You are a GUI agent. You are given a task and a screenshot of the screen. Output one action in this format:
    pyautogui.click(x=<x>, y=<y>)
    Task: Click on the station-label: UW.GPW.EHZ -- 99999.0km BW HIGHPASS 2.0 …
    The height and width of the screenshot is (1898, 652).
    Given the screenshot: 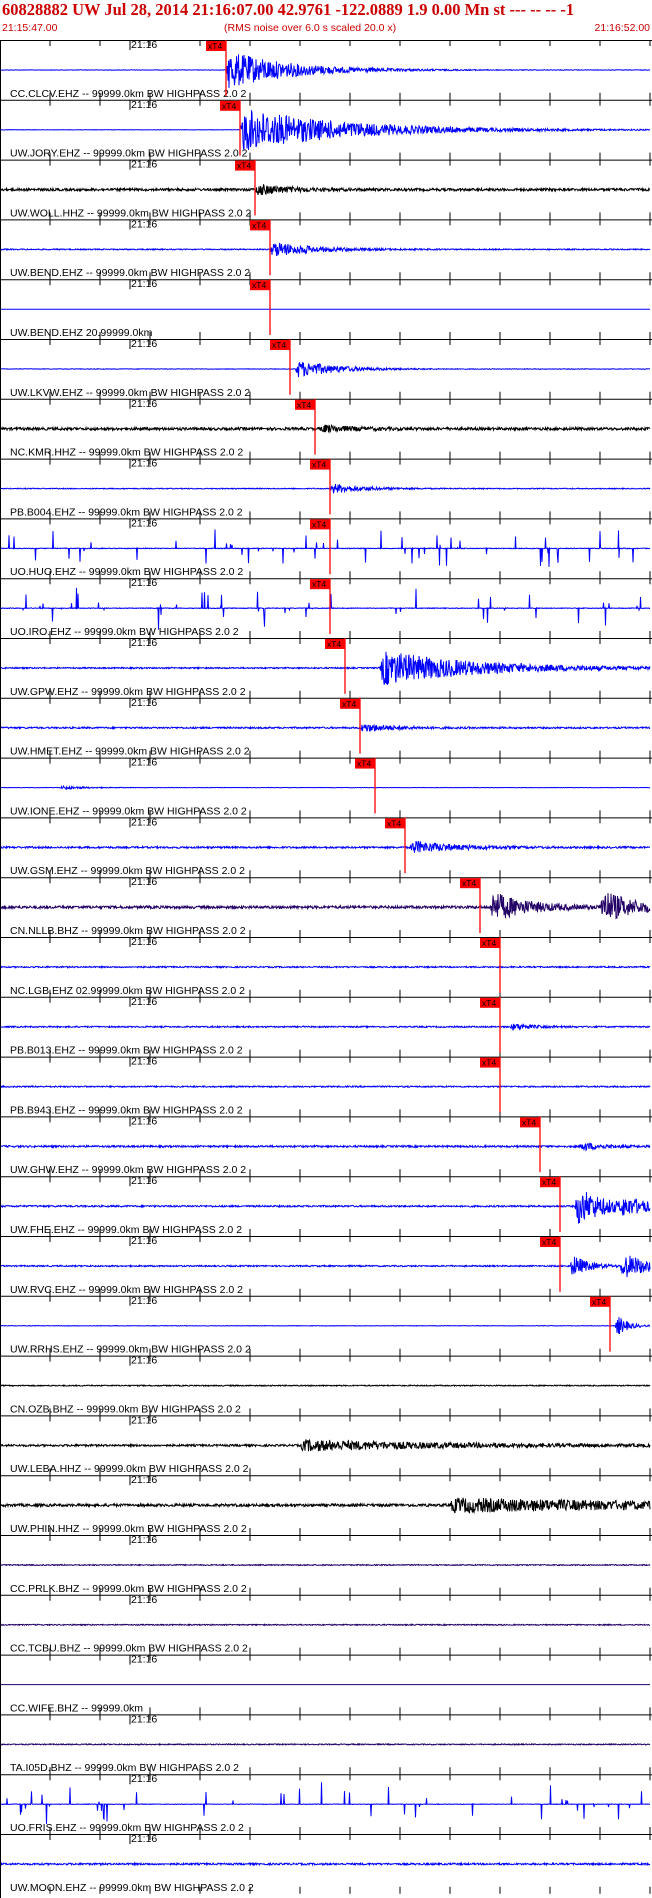 What is the action you would take?
    pyautogui.click(x=128, y=692)
    